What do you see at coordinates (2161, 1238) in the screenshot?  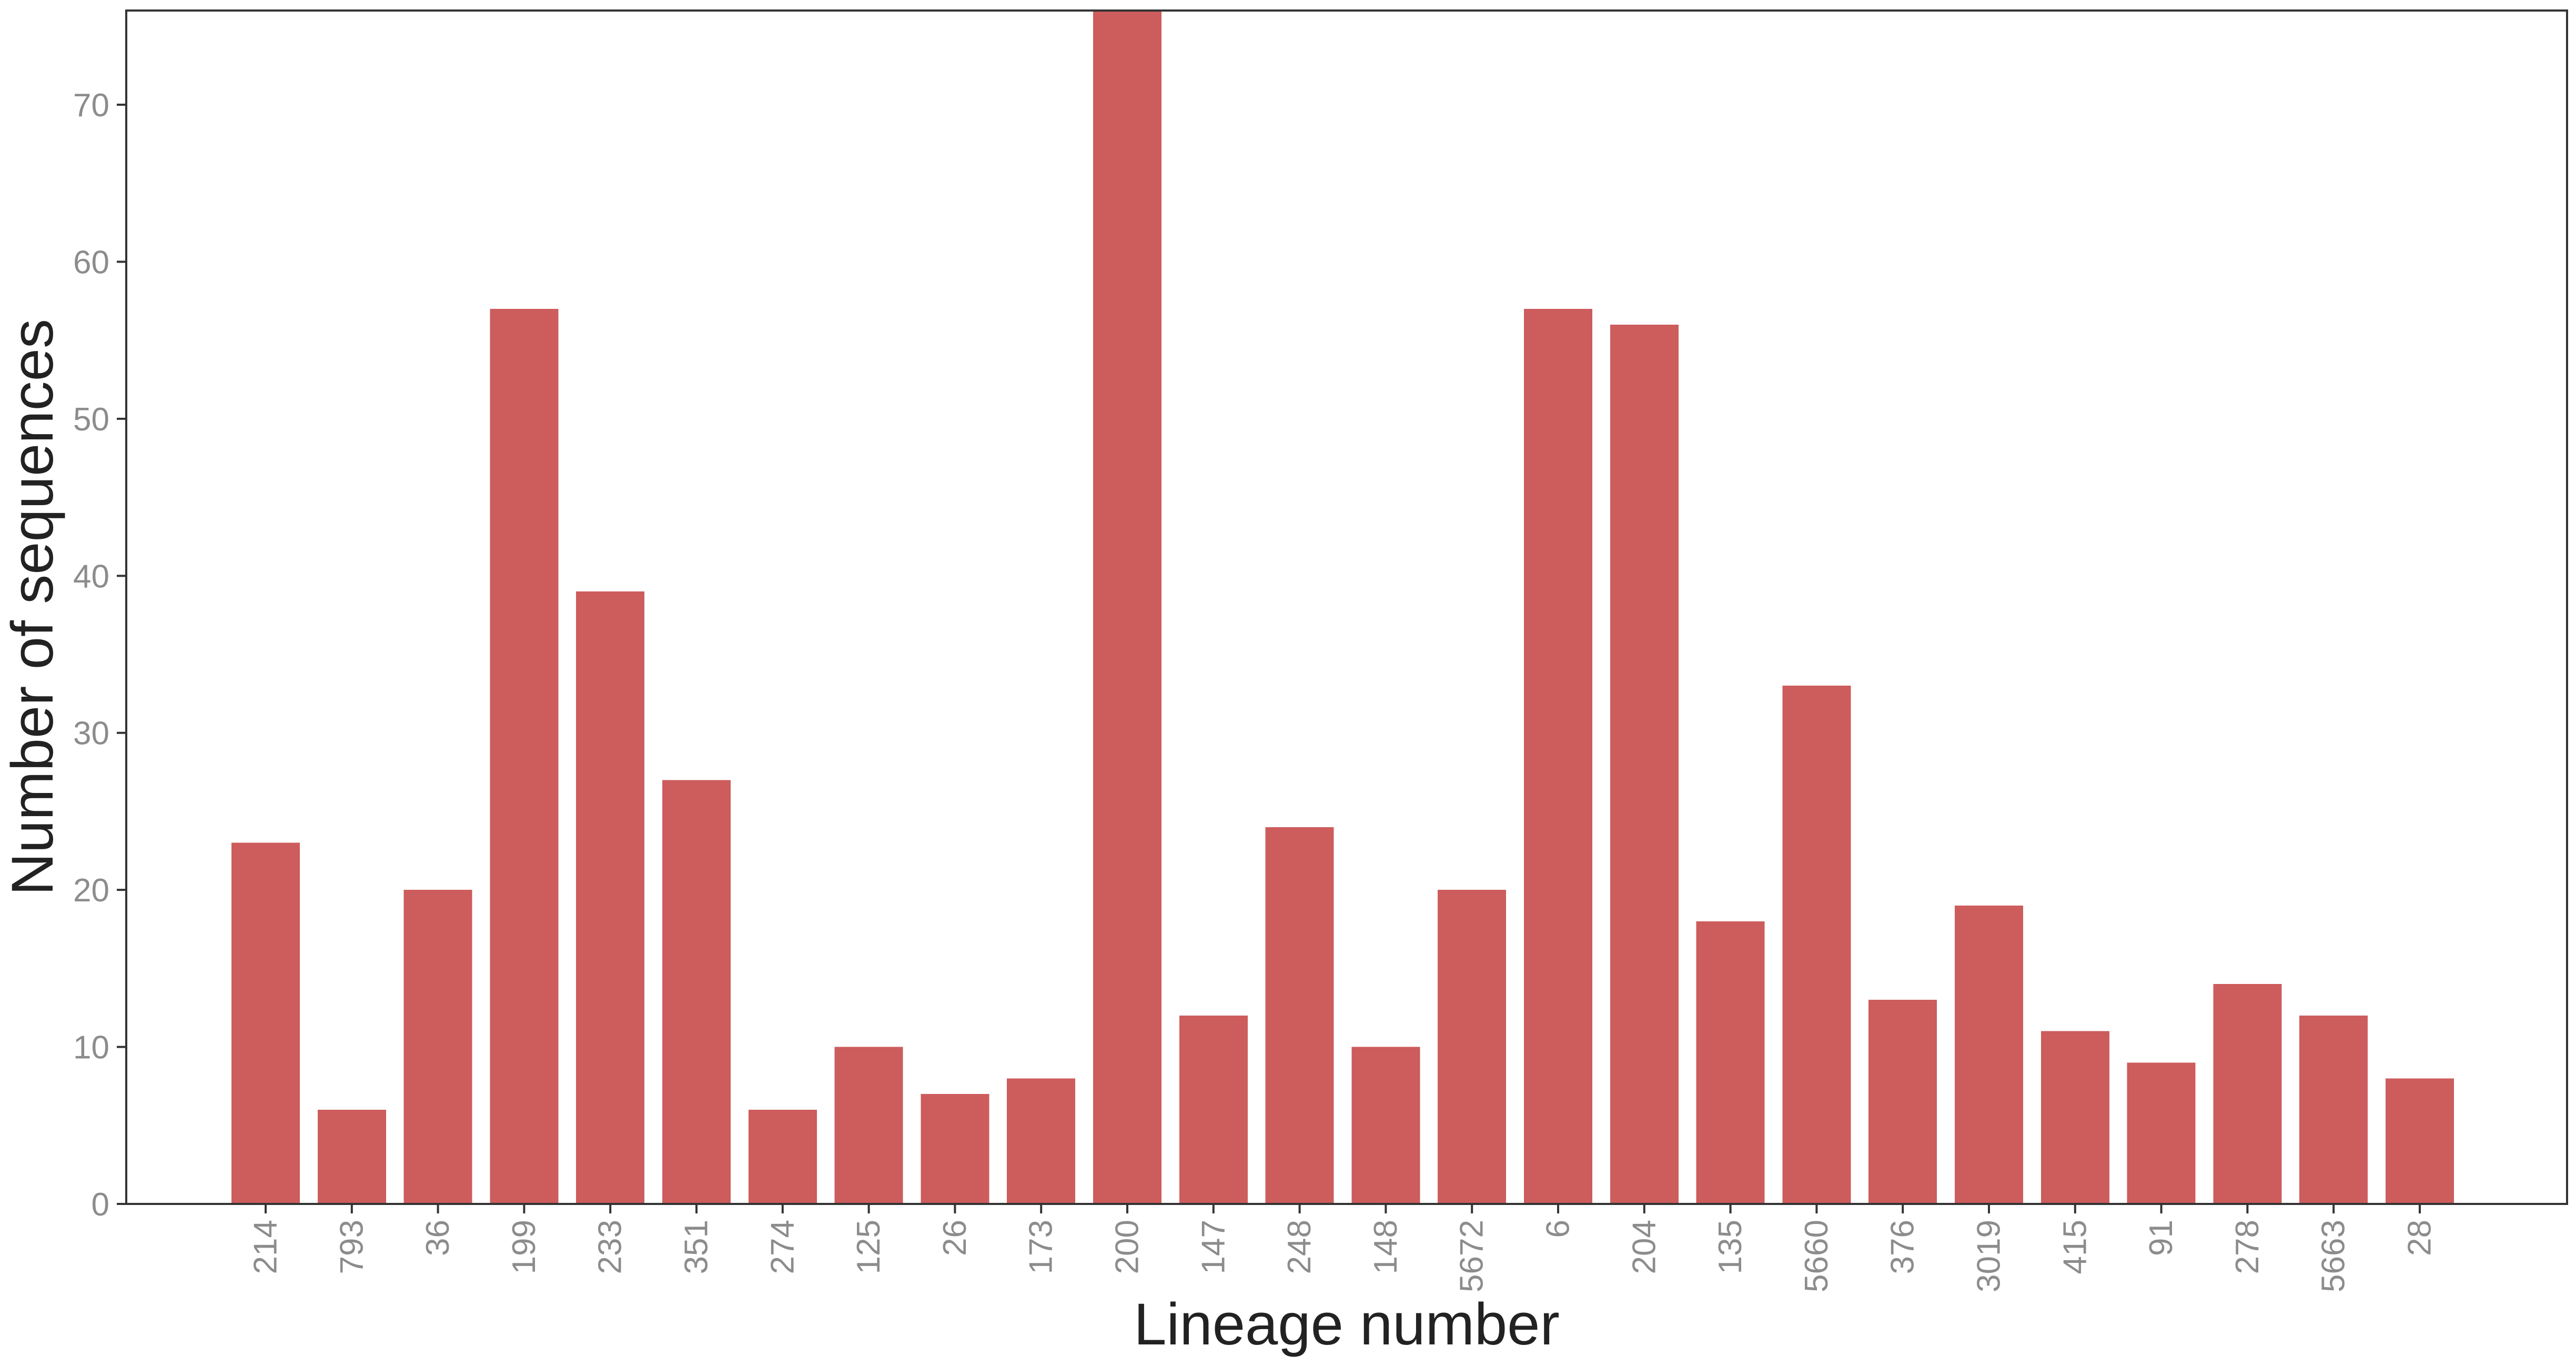 I see `x-tick-label: 91` at bounding box center [2161, 1238].